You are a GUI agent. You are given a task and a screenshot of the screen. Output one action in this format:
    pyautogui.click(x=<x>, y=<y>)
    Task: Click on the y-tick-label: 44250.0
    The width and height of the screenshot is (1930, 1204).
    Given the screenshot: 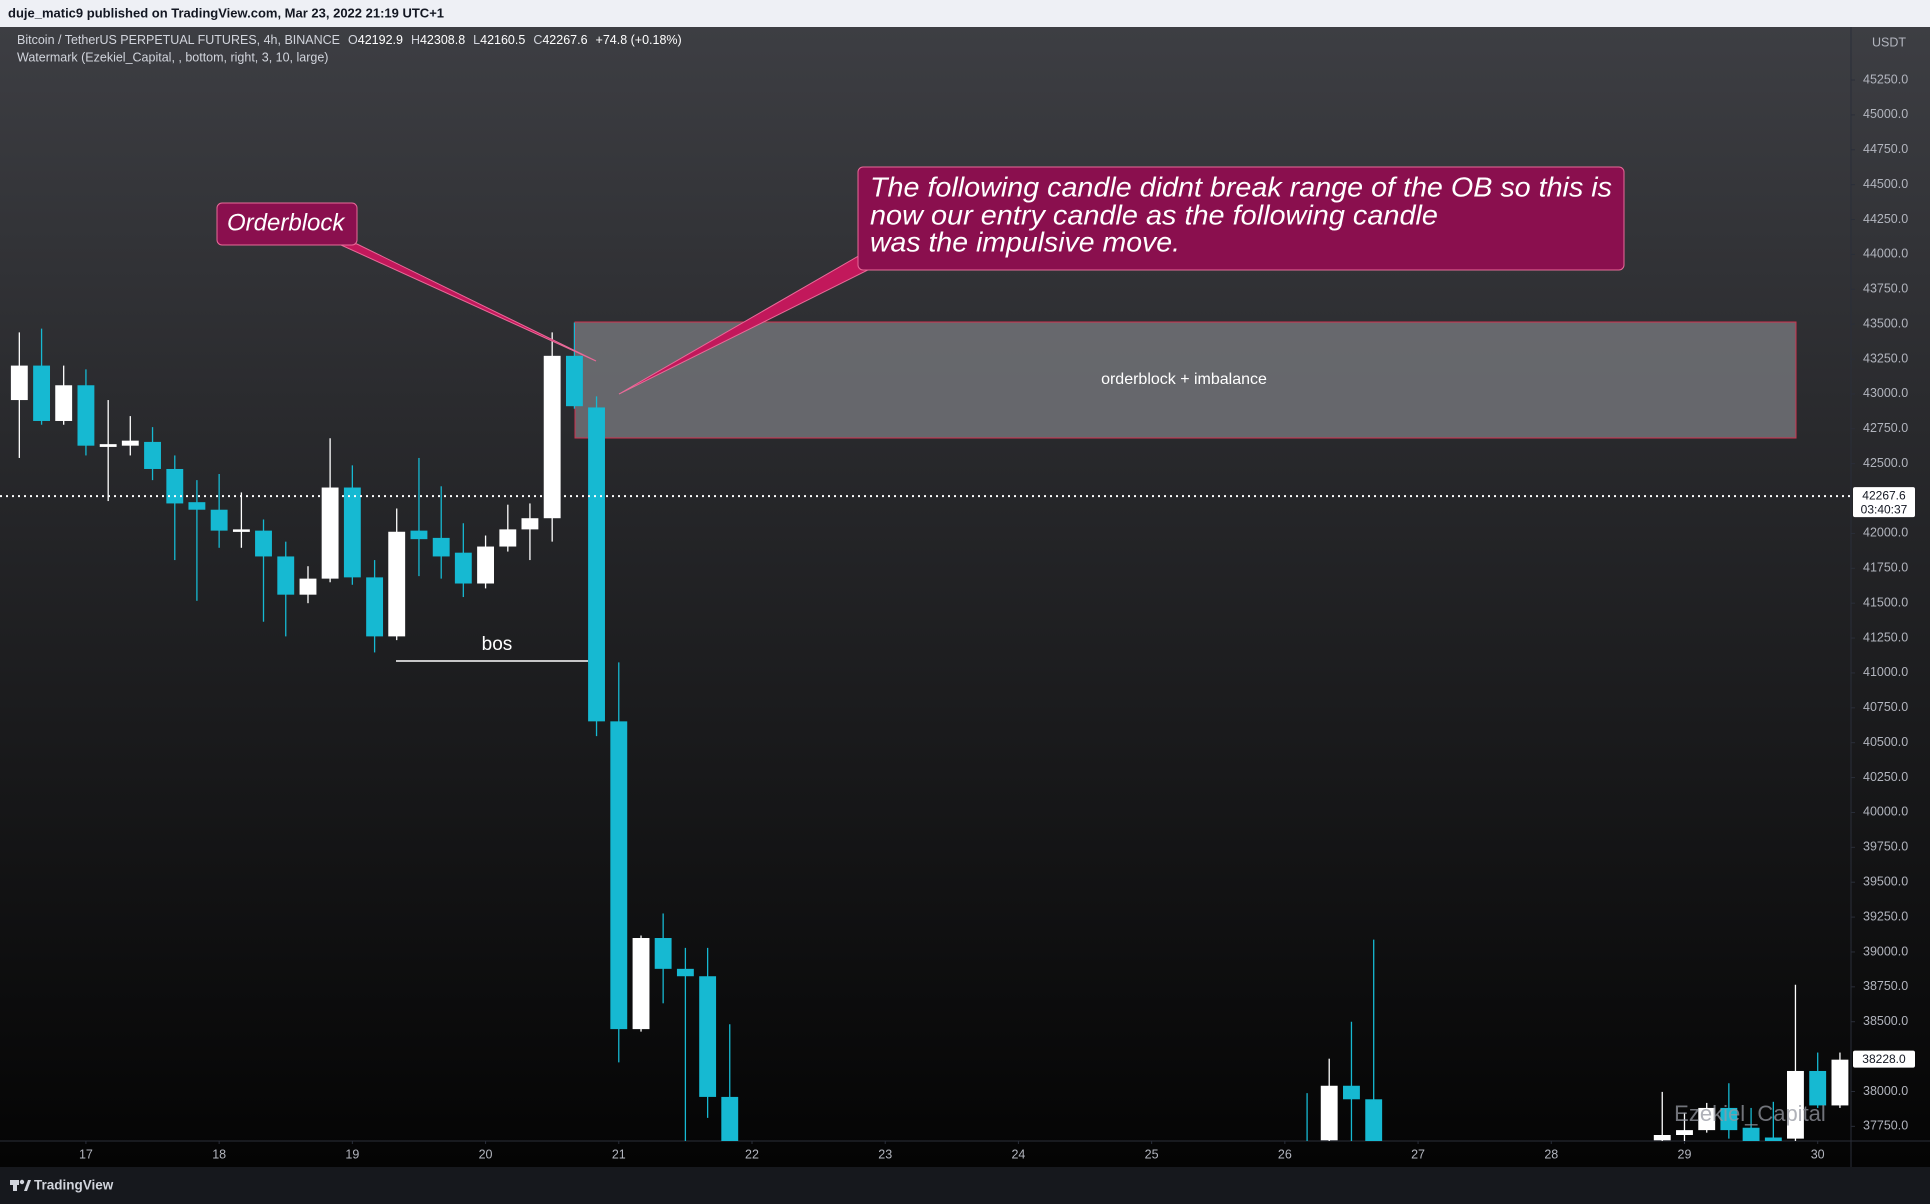 What is the action you would take?
    pyautogui.click(x=1885, y=219)
    